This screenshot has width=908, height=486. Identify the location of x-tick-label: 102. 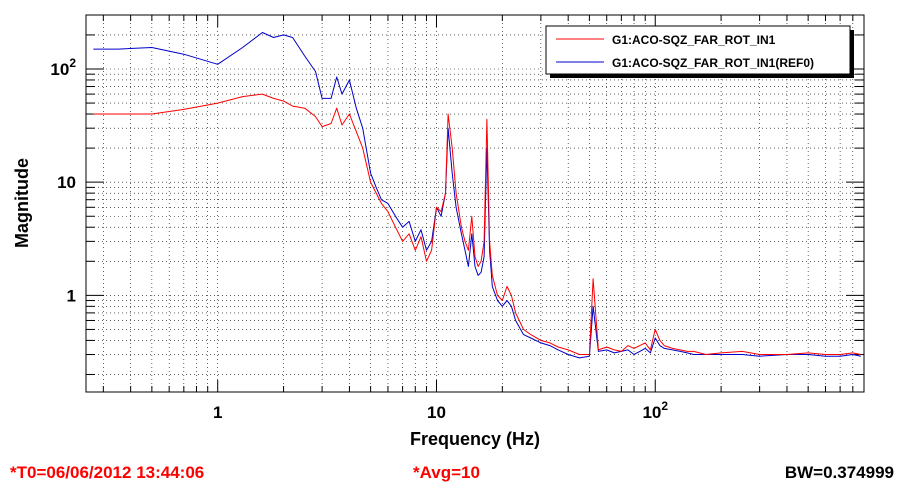
(655, 410).